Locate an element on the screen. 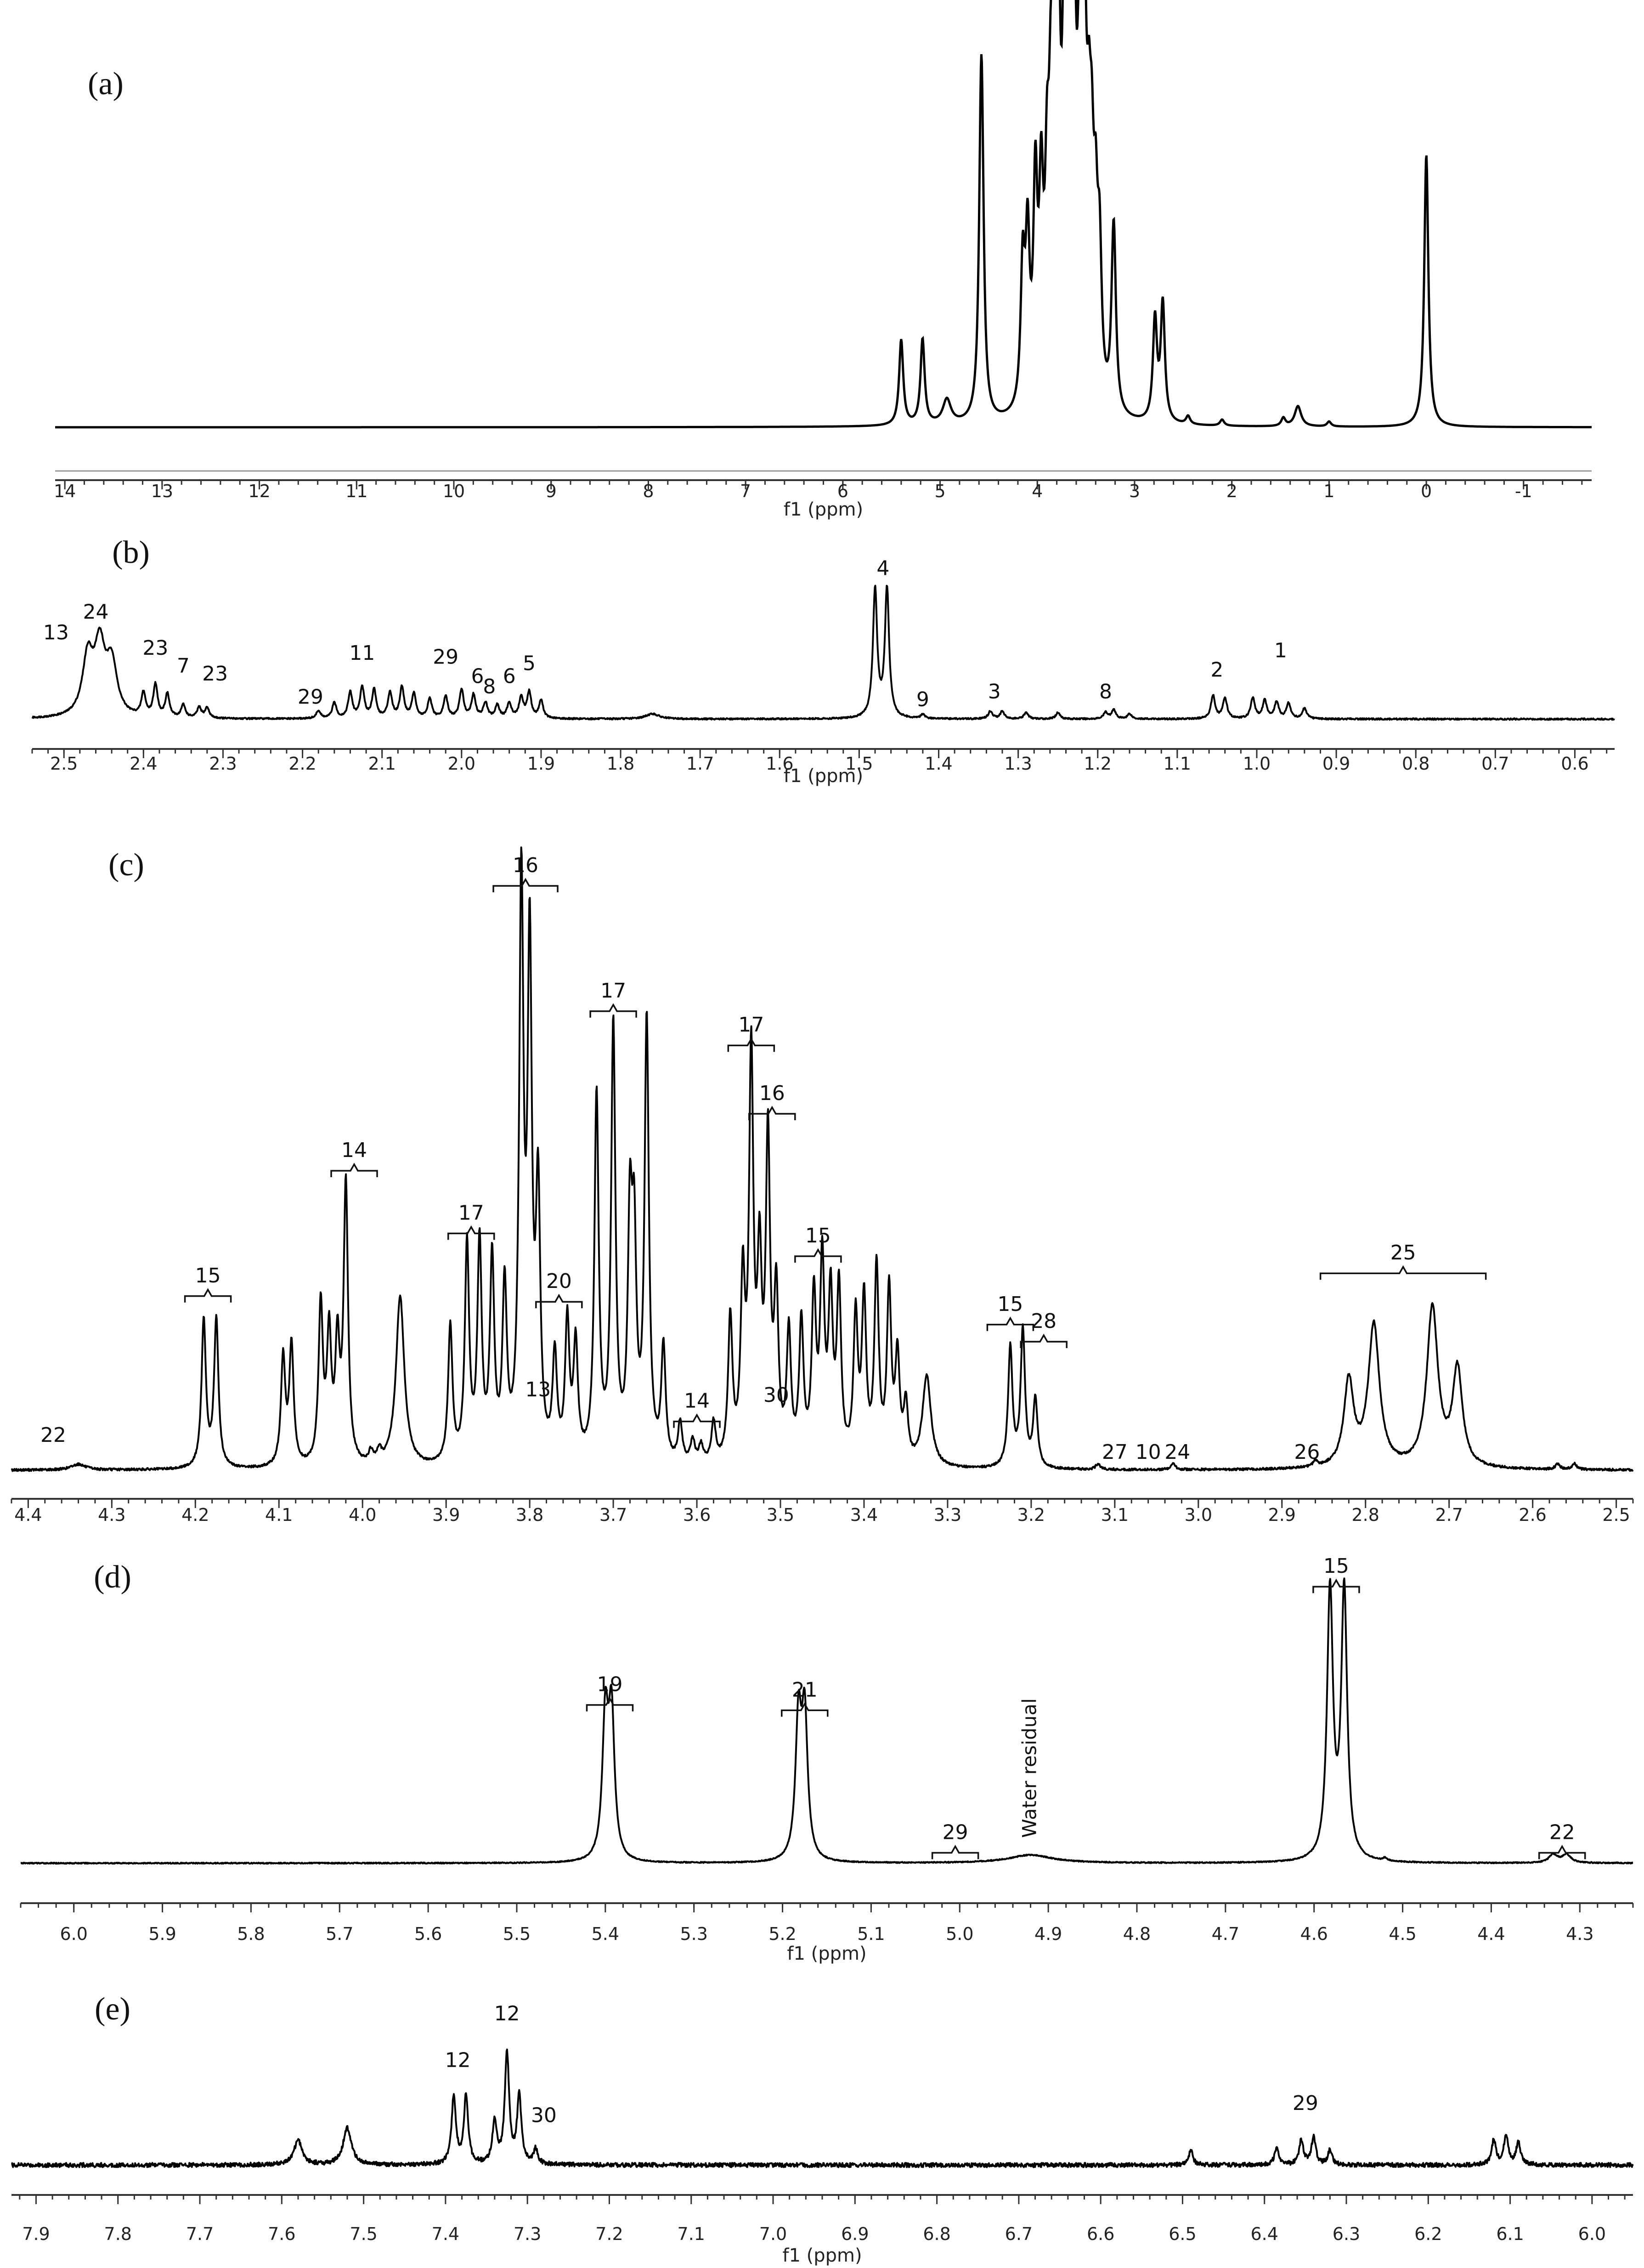  tick-label-e: 6.7 is located at coordinates (1019, 2234).